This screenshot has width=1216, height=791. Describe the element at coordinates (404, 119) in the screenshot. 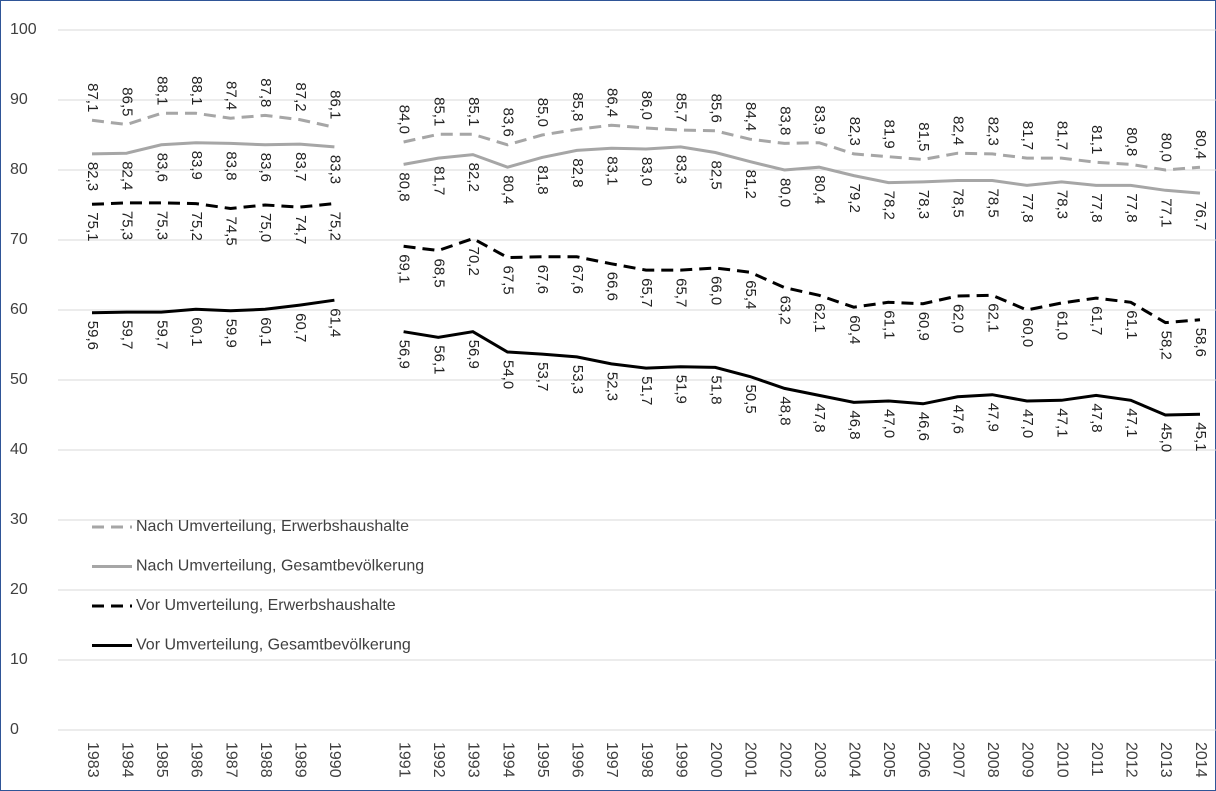

I see `data-label: 84,0` at that location.